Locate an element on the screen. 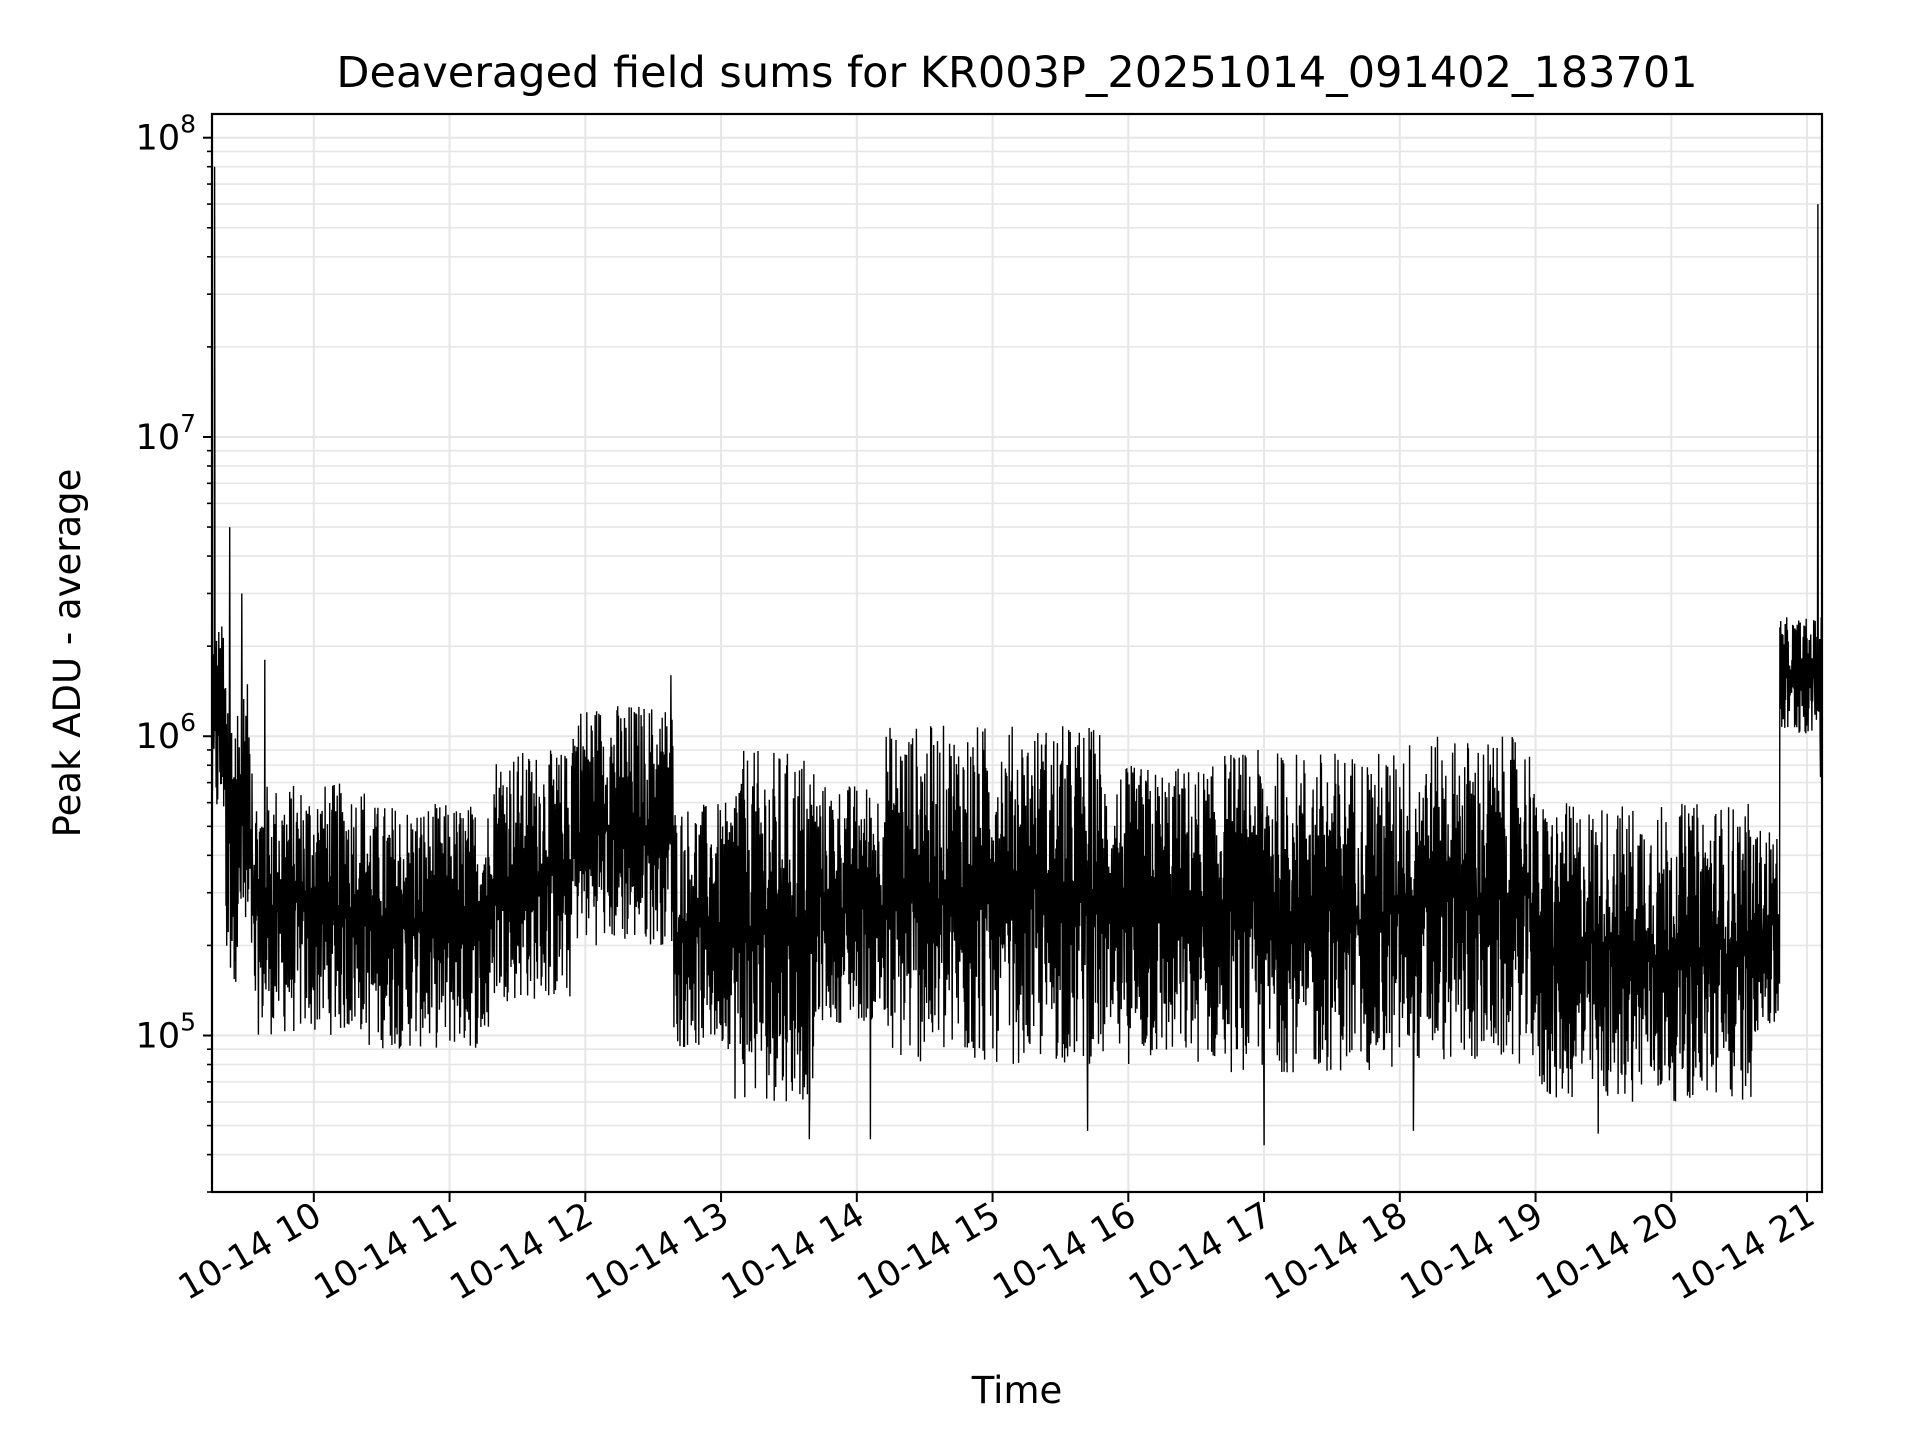  y-axis-label: Peak ADU - average is located at coordinates (67, 653).